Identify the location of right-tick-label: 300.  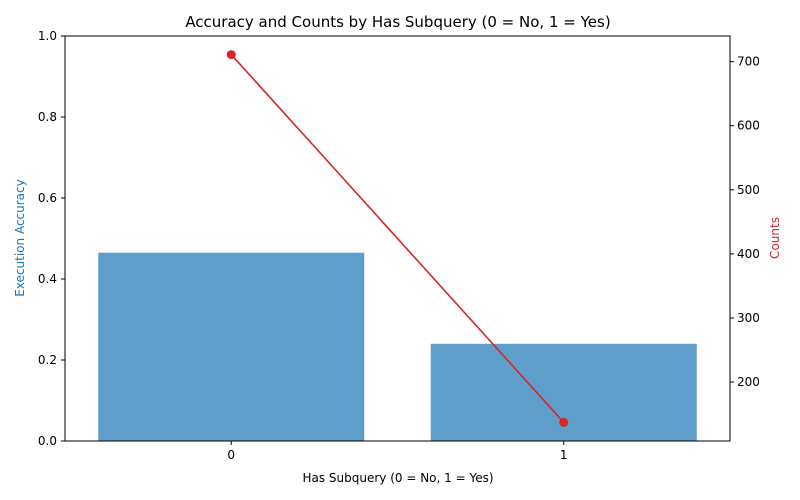
(748, 318).